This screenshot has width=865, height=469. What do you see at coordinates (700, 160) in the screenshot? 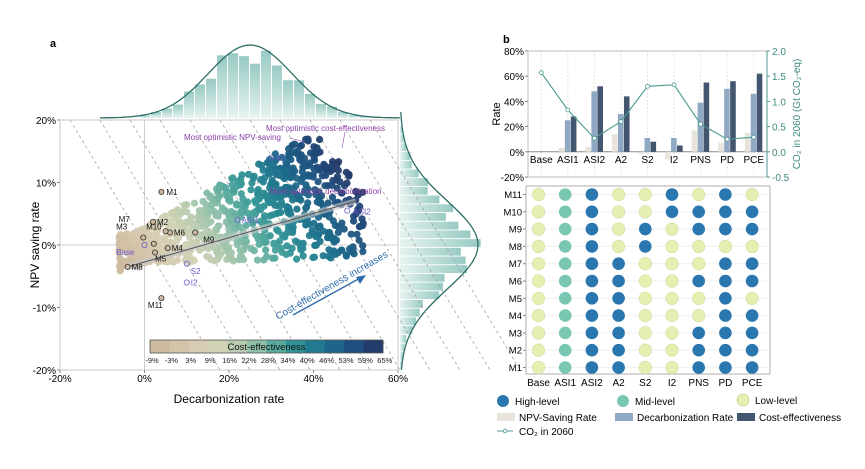
I see `category-label: PNS` at bounding box center [700, 160].